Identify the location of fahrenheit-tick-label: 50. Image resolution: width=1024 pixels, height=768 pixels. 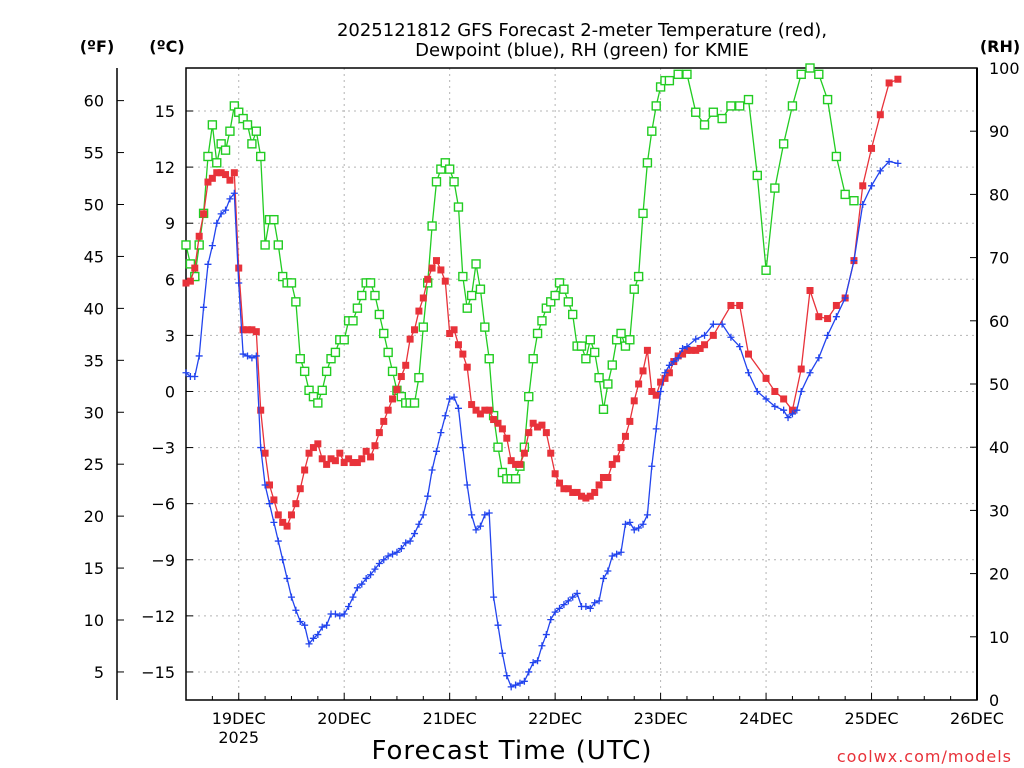
(94, 204).